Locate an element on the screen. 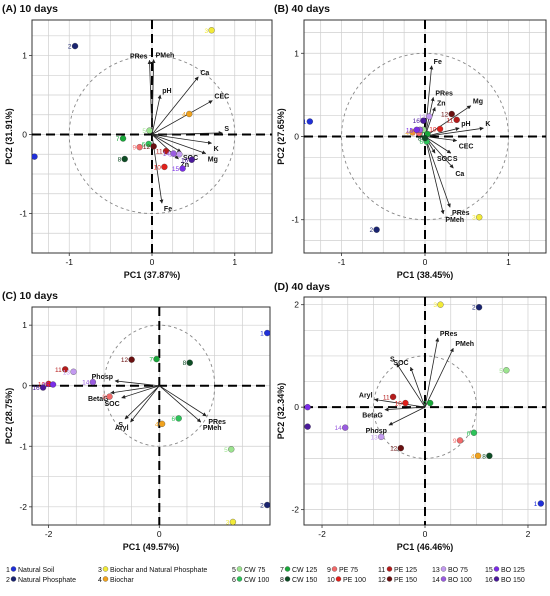 The width and height of the screenshot is (550, 596). point-label: 7 is located at coordinates (425, 404).